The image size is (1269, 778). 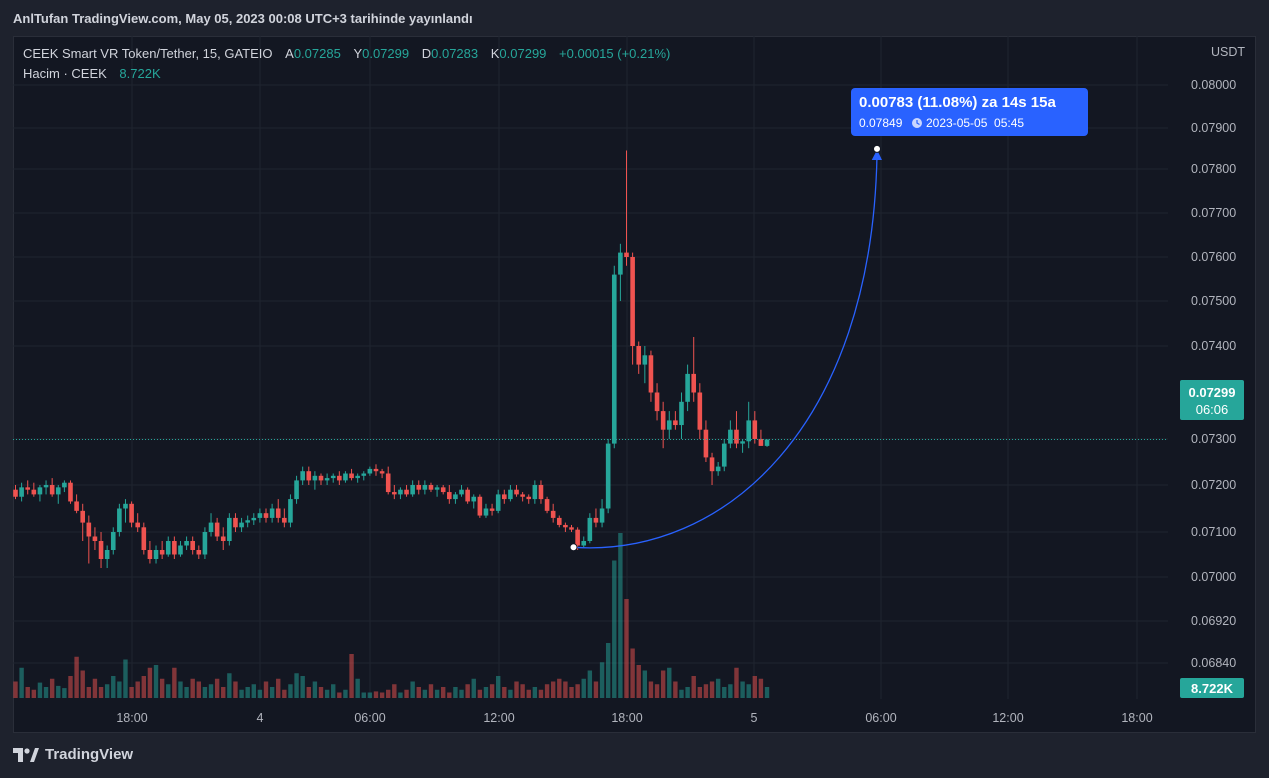 What do you see at coordinates (1212, 409) in the screenshot?
I see `bar-countdown: 06:06` at bounding box center [1212, 409].